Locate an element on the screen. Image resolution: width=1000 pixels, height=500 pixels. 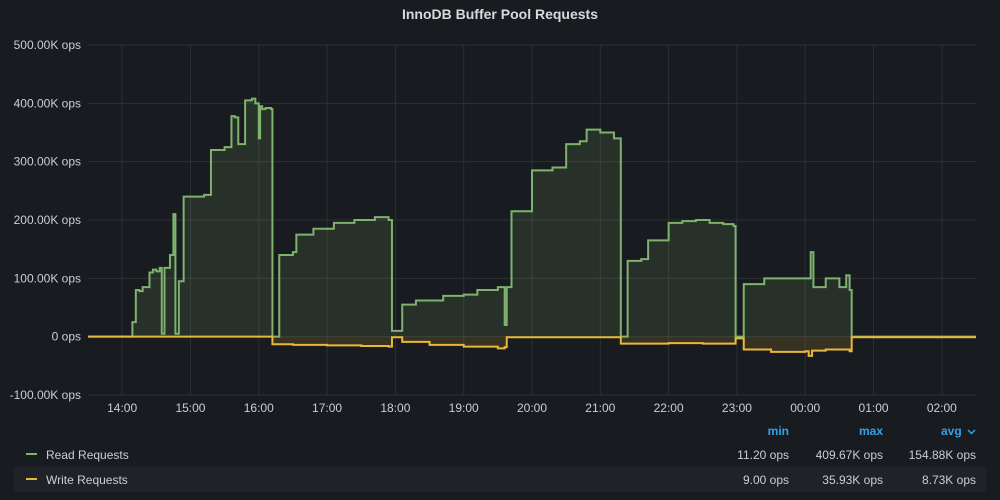
legend-header-max: max is located at coordinates (870, 431).